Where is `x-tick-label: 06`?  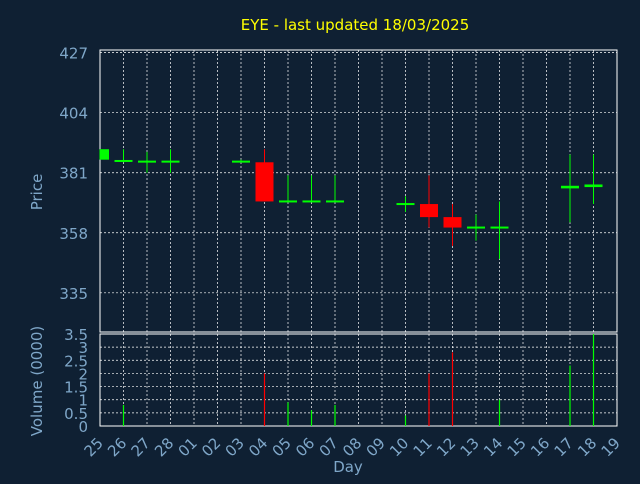 x-tick-label: 06 is located at coordinates (305, 447).